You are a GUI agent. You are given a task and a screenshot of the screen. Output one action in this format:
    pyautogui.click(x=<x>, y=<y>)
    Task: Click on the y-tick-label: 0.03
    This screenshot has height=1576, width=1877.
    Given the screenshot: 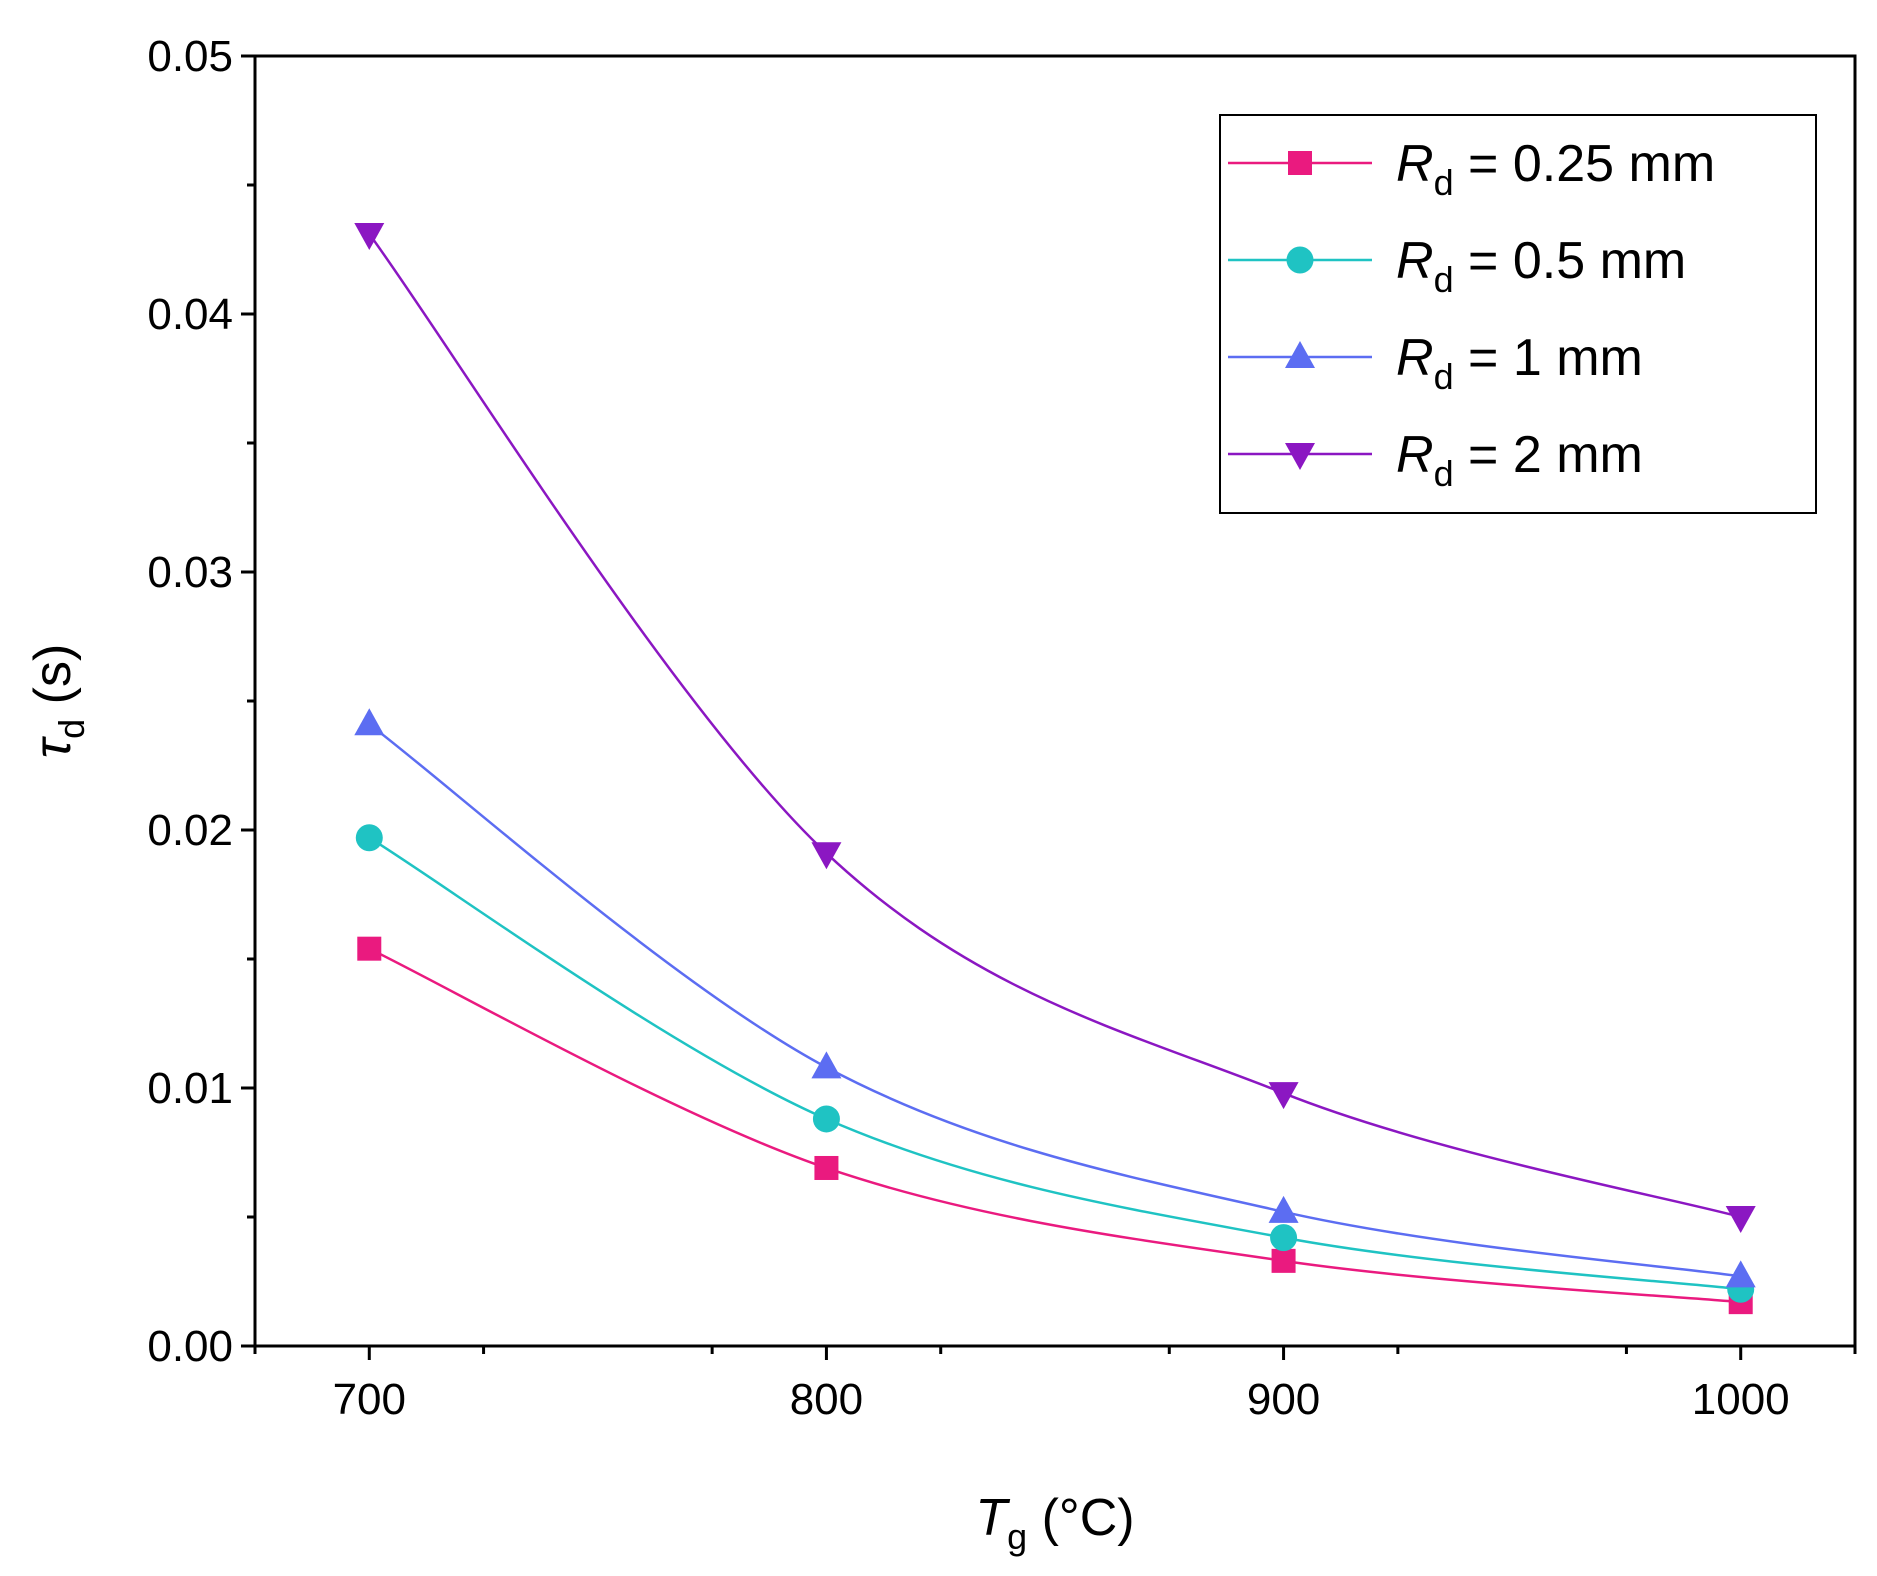 What is the action you would take?
    pyautogui.click(x=190, y=572)
    